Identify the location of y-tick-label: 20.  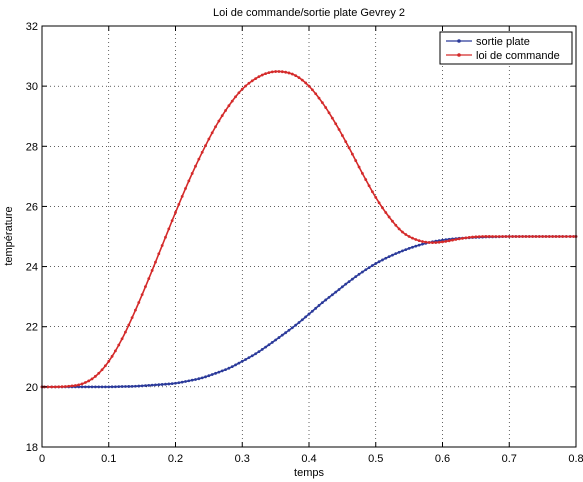
(32, 388).